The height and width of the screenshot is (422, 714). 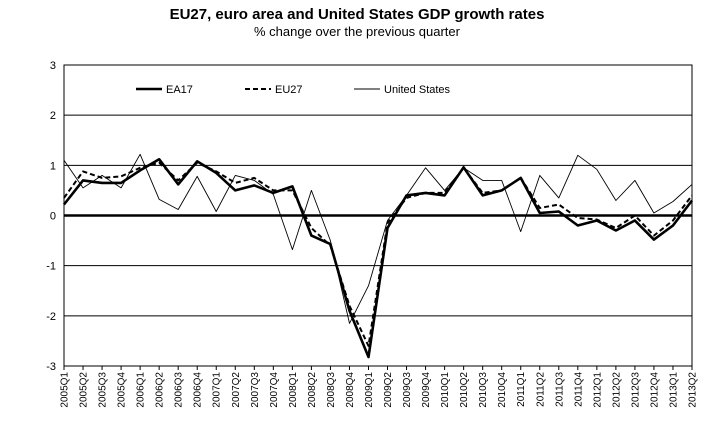 What do you see at coordinates (53, 166) in the screenshot?
I see `y-tick-label: 1` at bounding box center [53, 166].